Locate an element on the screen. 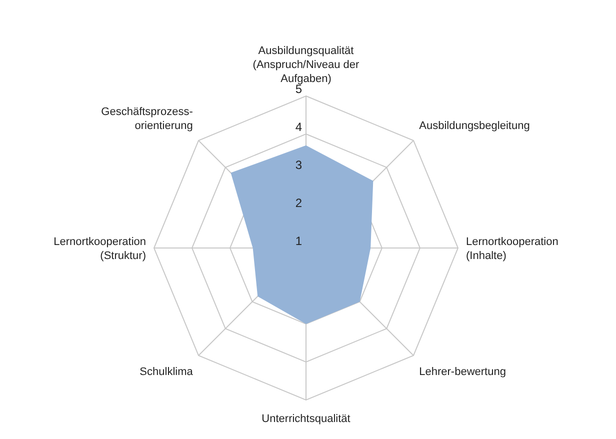 This screenshot has width=616, height=439. y-tick-label: 1 is located at coordinates (298, 241).